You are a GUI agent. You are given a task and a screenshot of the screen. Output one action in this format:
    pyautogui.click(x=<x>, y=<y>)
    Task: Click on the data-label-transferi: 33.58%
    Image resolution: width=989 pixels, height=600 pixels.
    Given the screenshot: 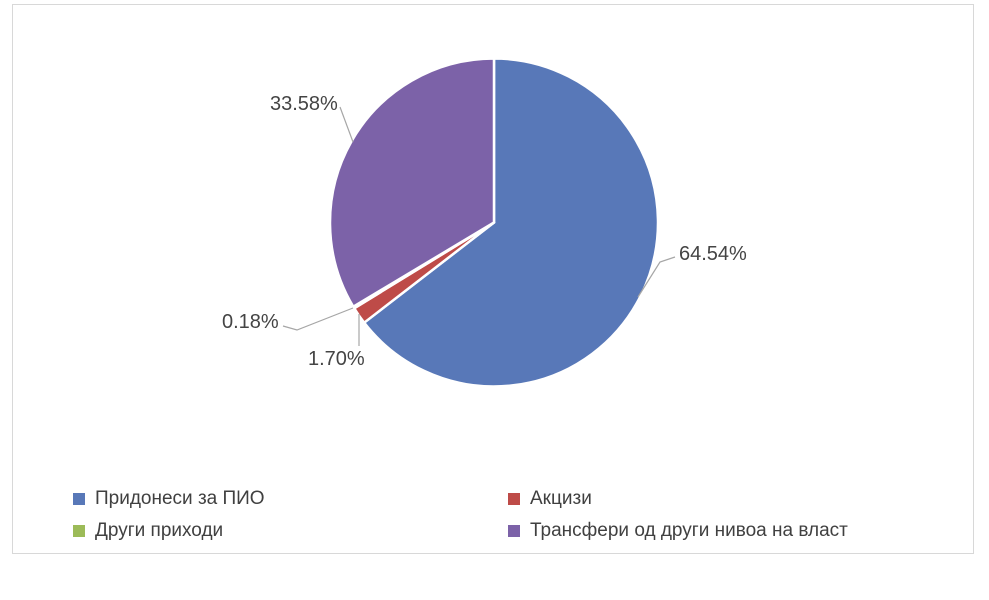 What is the action you would take?
    pyautogui.click(x=304, y=104)
    